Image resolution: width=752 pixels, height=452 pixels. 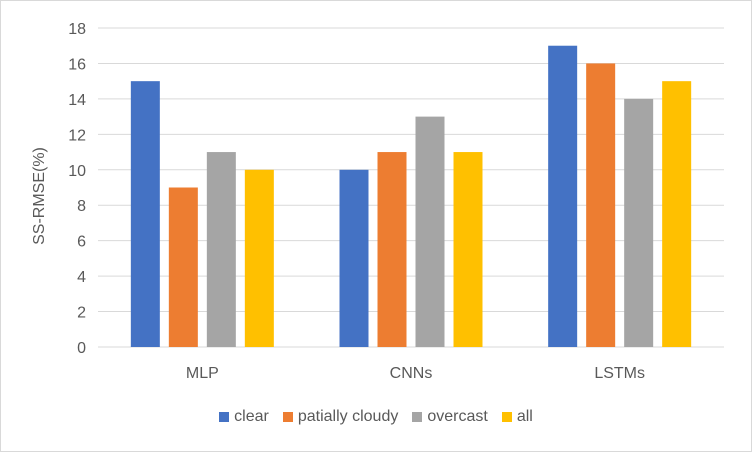 I want to click on bar-mlp-patially-cloudy, so click(x=183, y=267).